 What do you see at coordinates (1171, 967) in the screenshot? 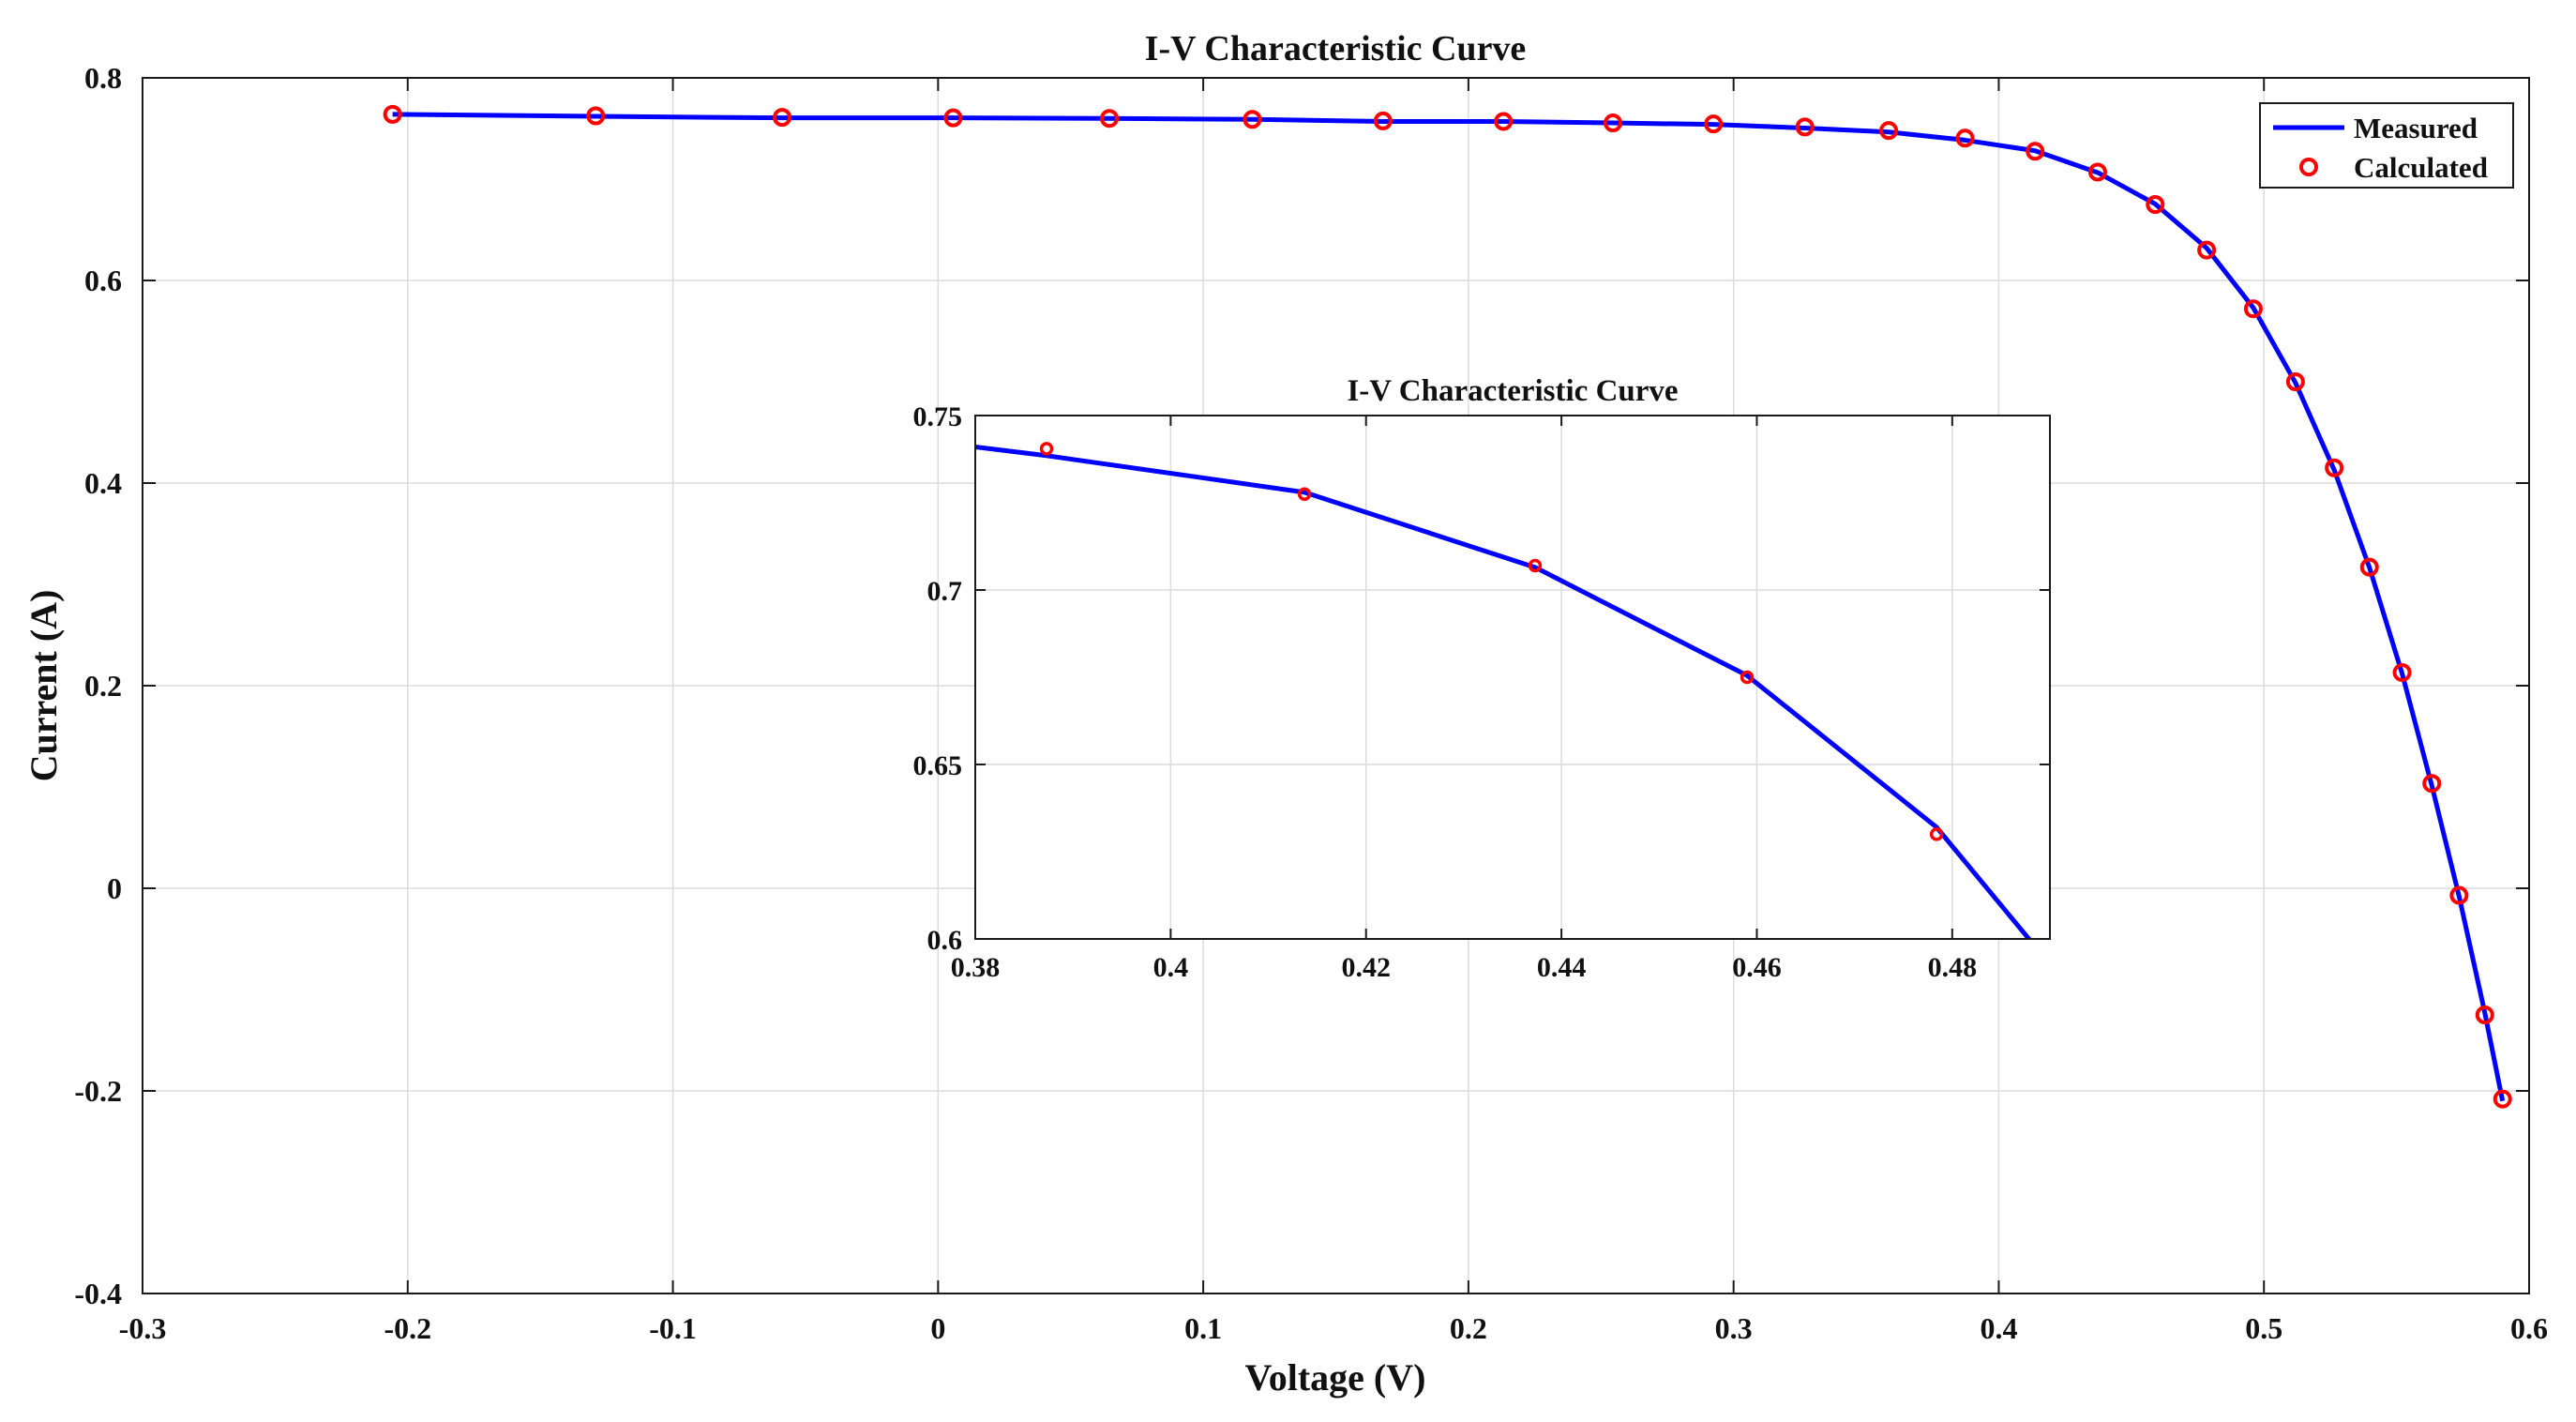
I see `inset-x-tick-label: 0.4` at bounding box center [1171, 967].